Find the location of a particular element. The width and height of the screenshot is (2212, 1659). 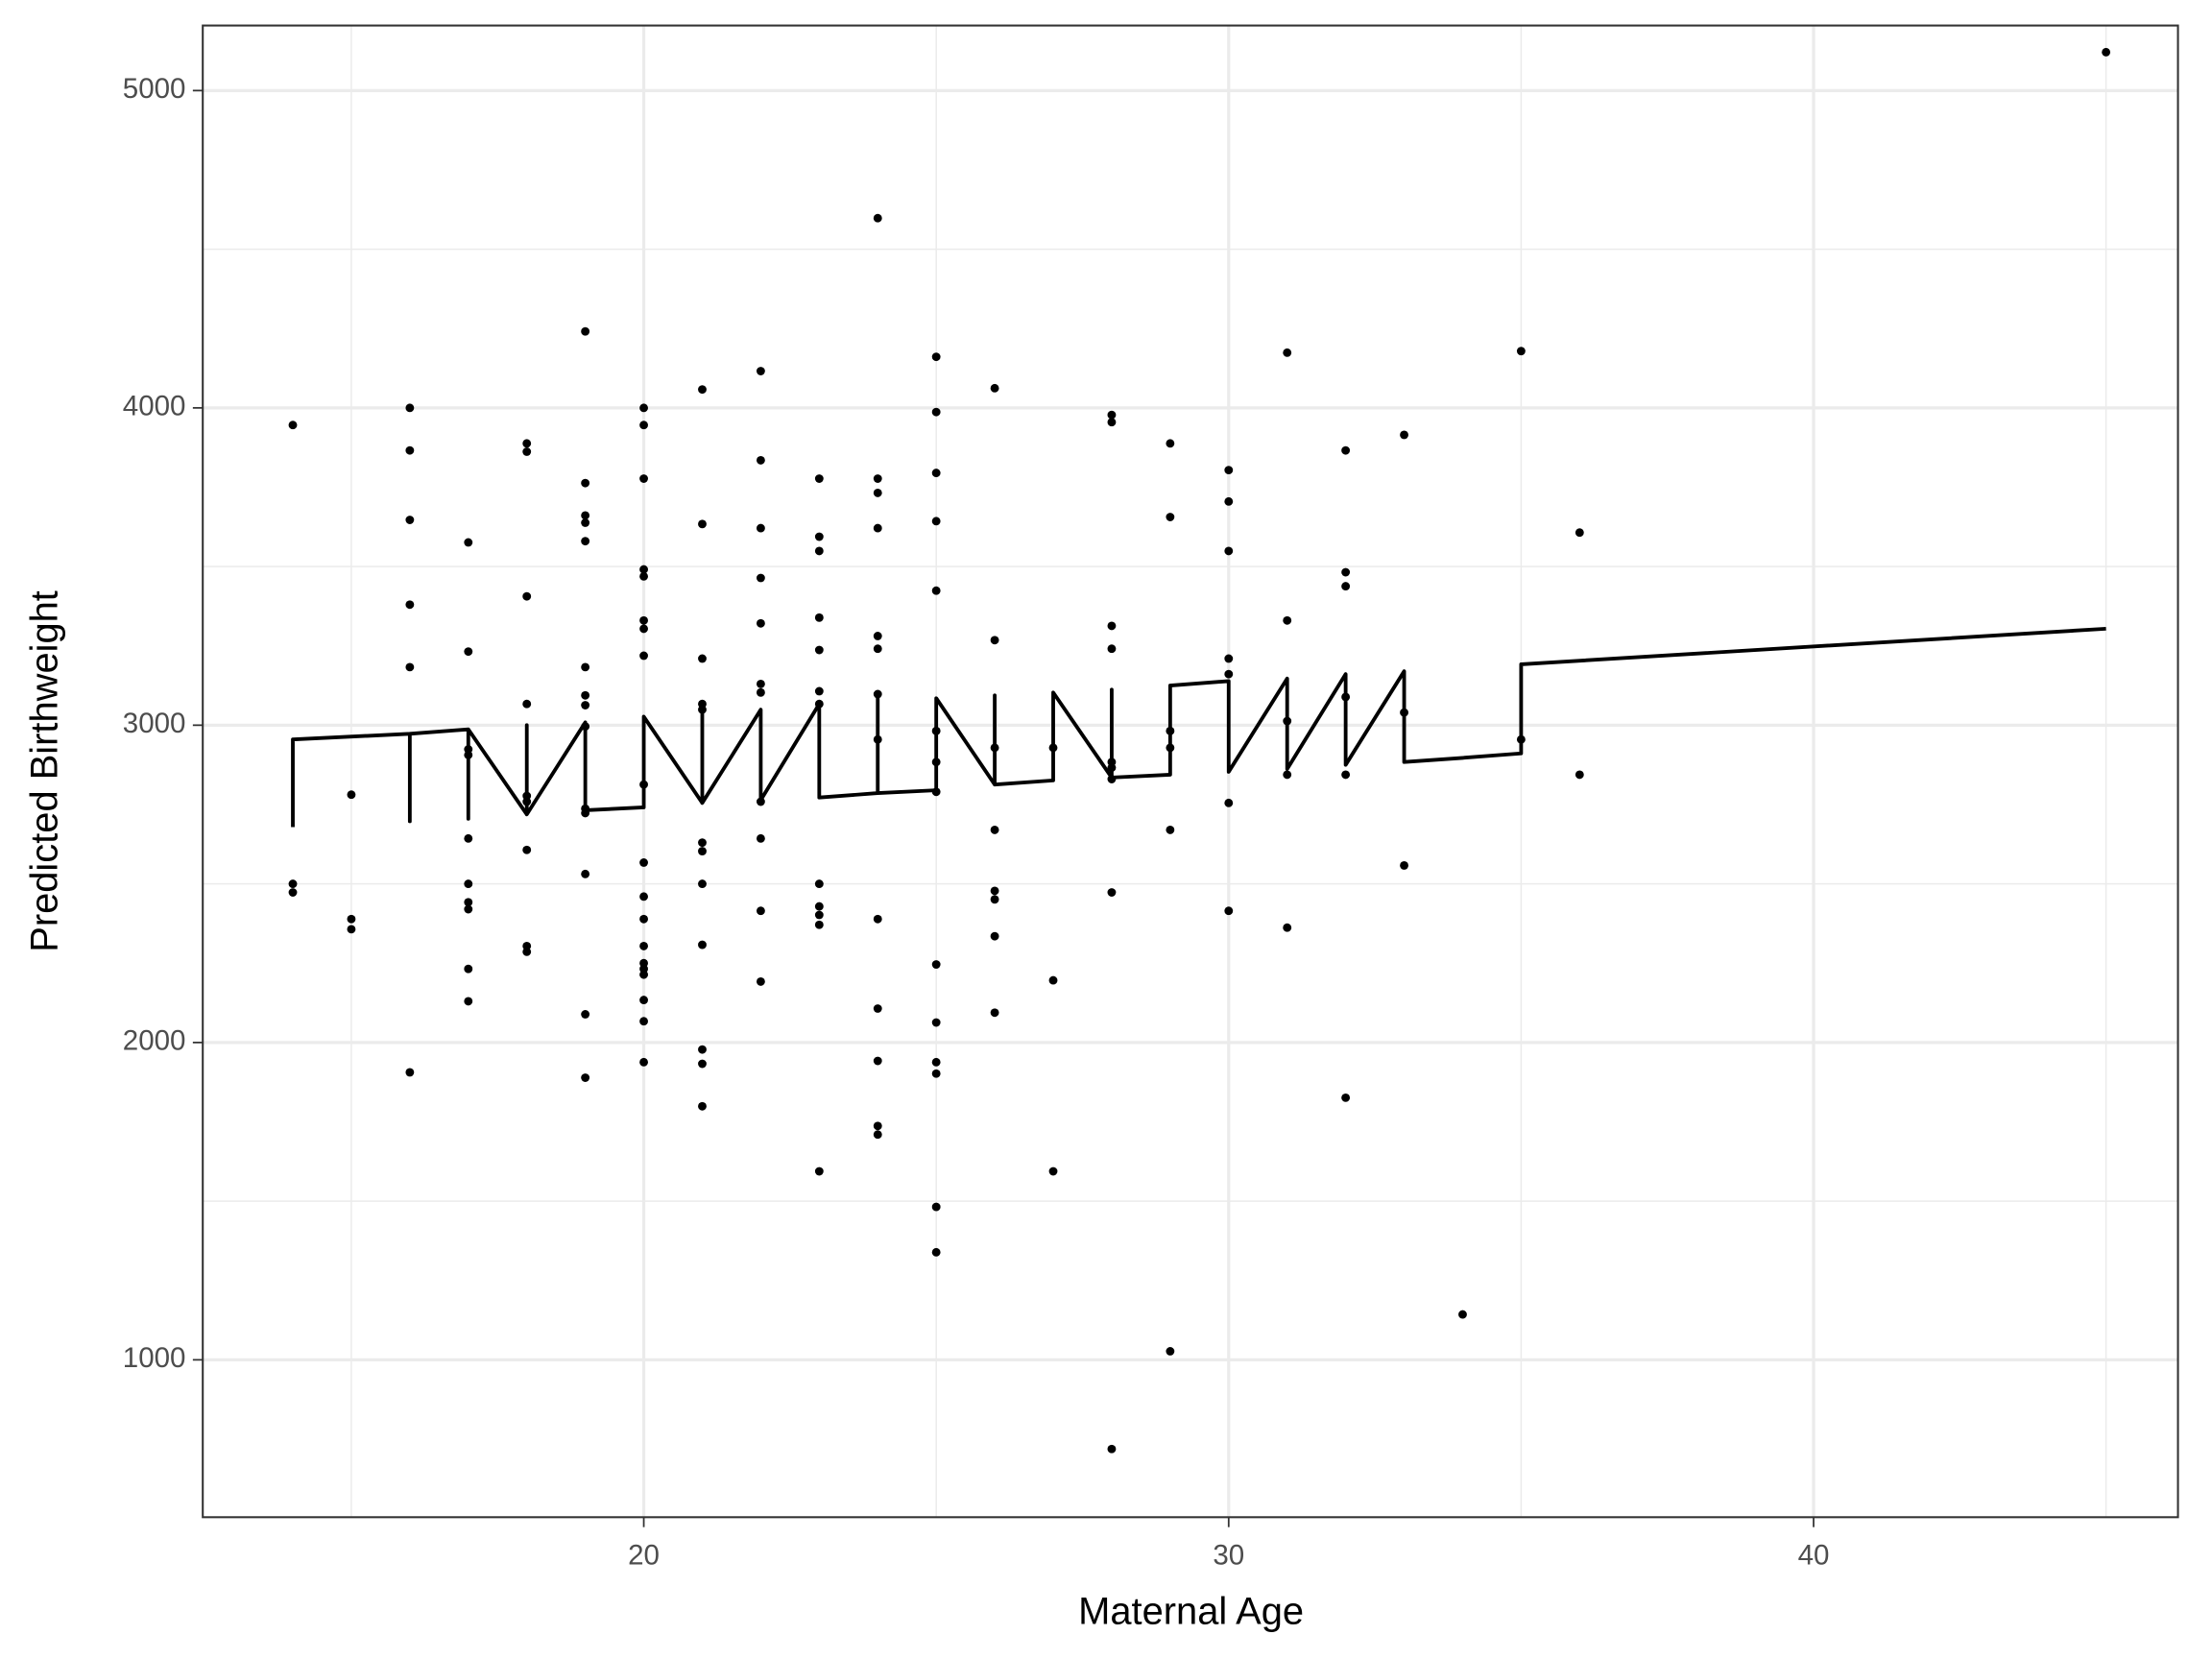

y-axis-title: Predicted Birthweight is located at coordinates (44, 771).